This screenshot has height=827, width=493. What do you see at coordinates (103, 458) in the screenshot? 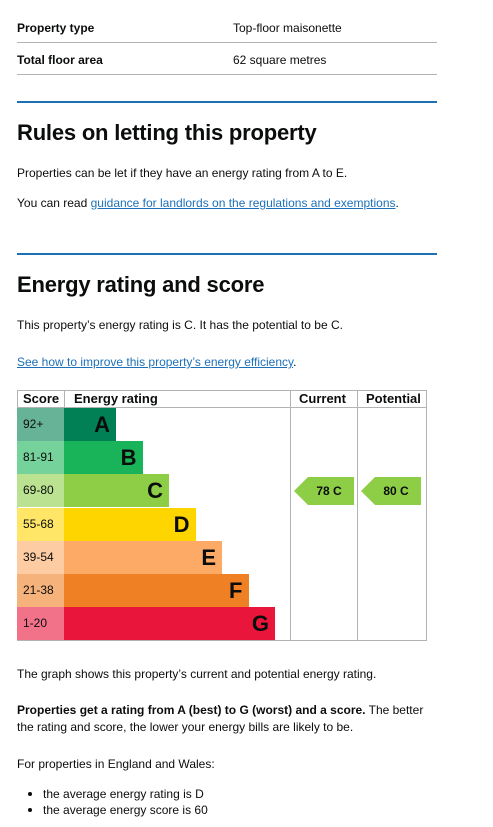
I see `band-bar-b: B` at bounding box center [103, 458].